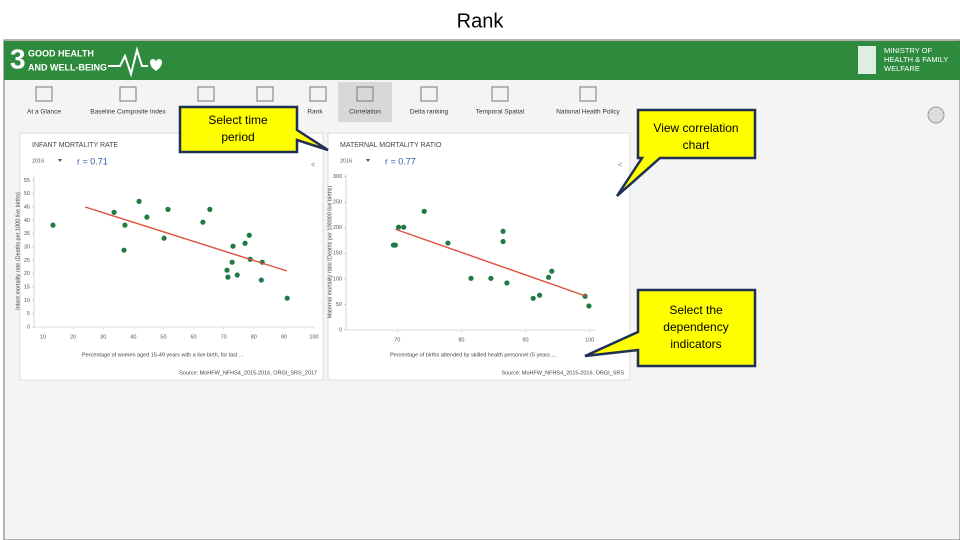 Image resolution: width=960 pixels, height=540 pixels. Describe the element at coordinates (27, 261) in the screenshot. I see `y-tick-label: 25` at that location.